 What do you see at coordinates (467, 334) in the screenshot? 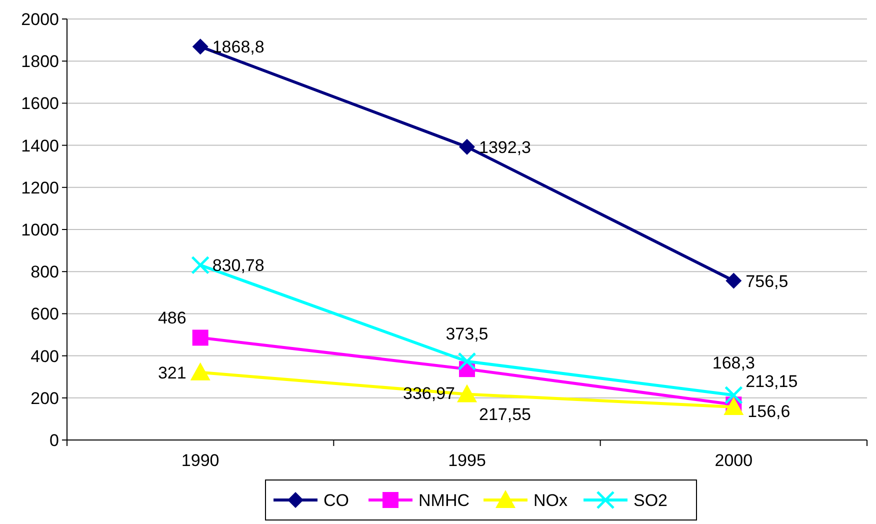
I see `data-label: 373,5` at bounding box center [467, 334].